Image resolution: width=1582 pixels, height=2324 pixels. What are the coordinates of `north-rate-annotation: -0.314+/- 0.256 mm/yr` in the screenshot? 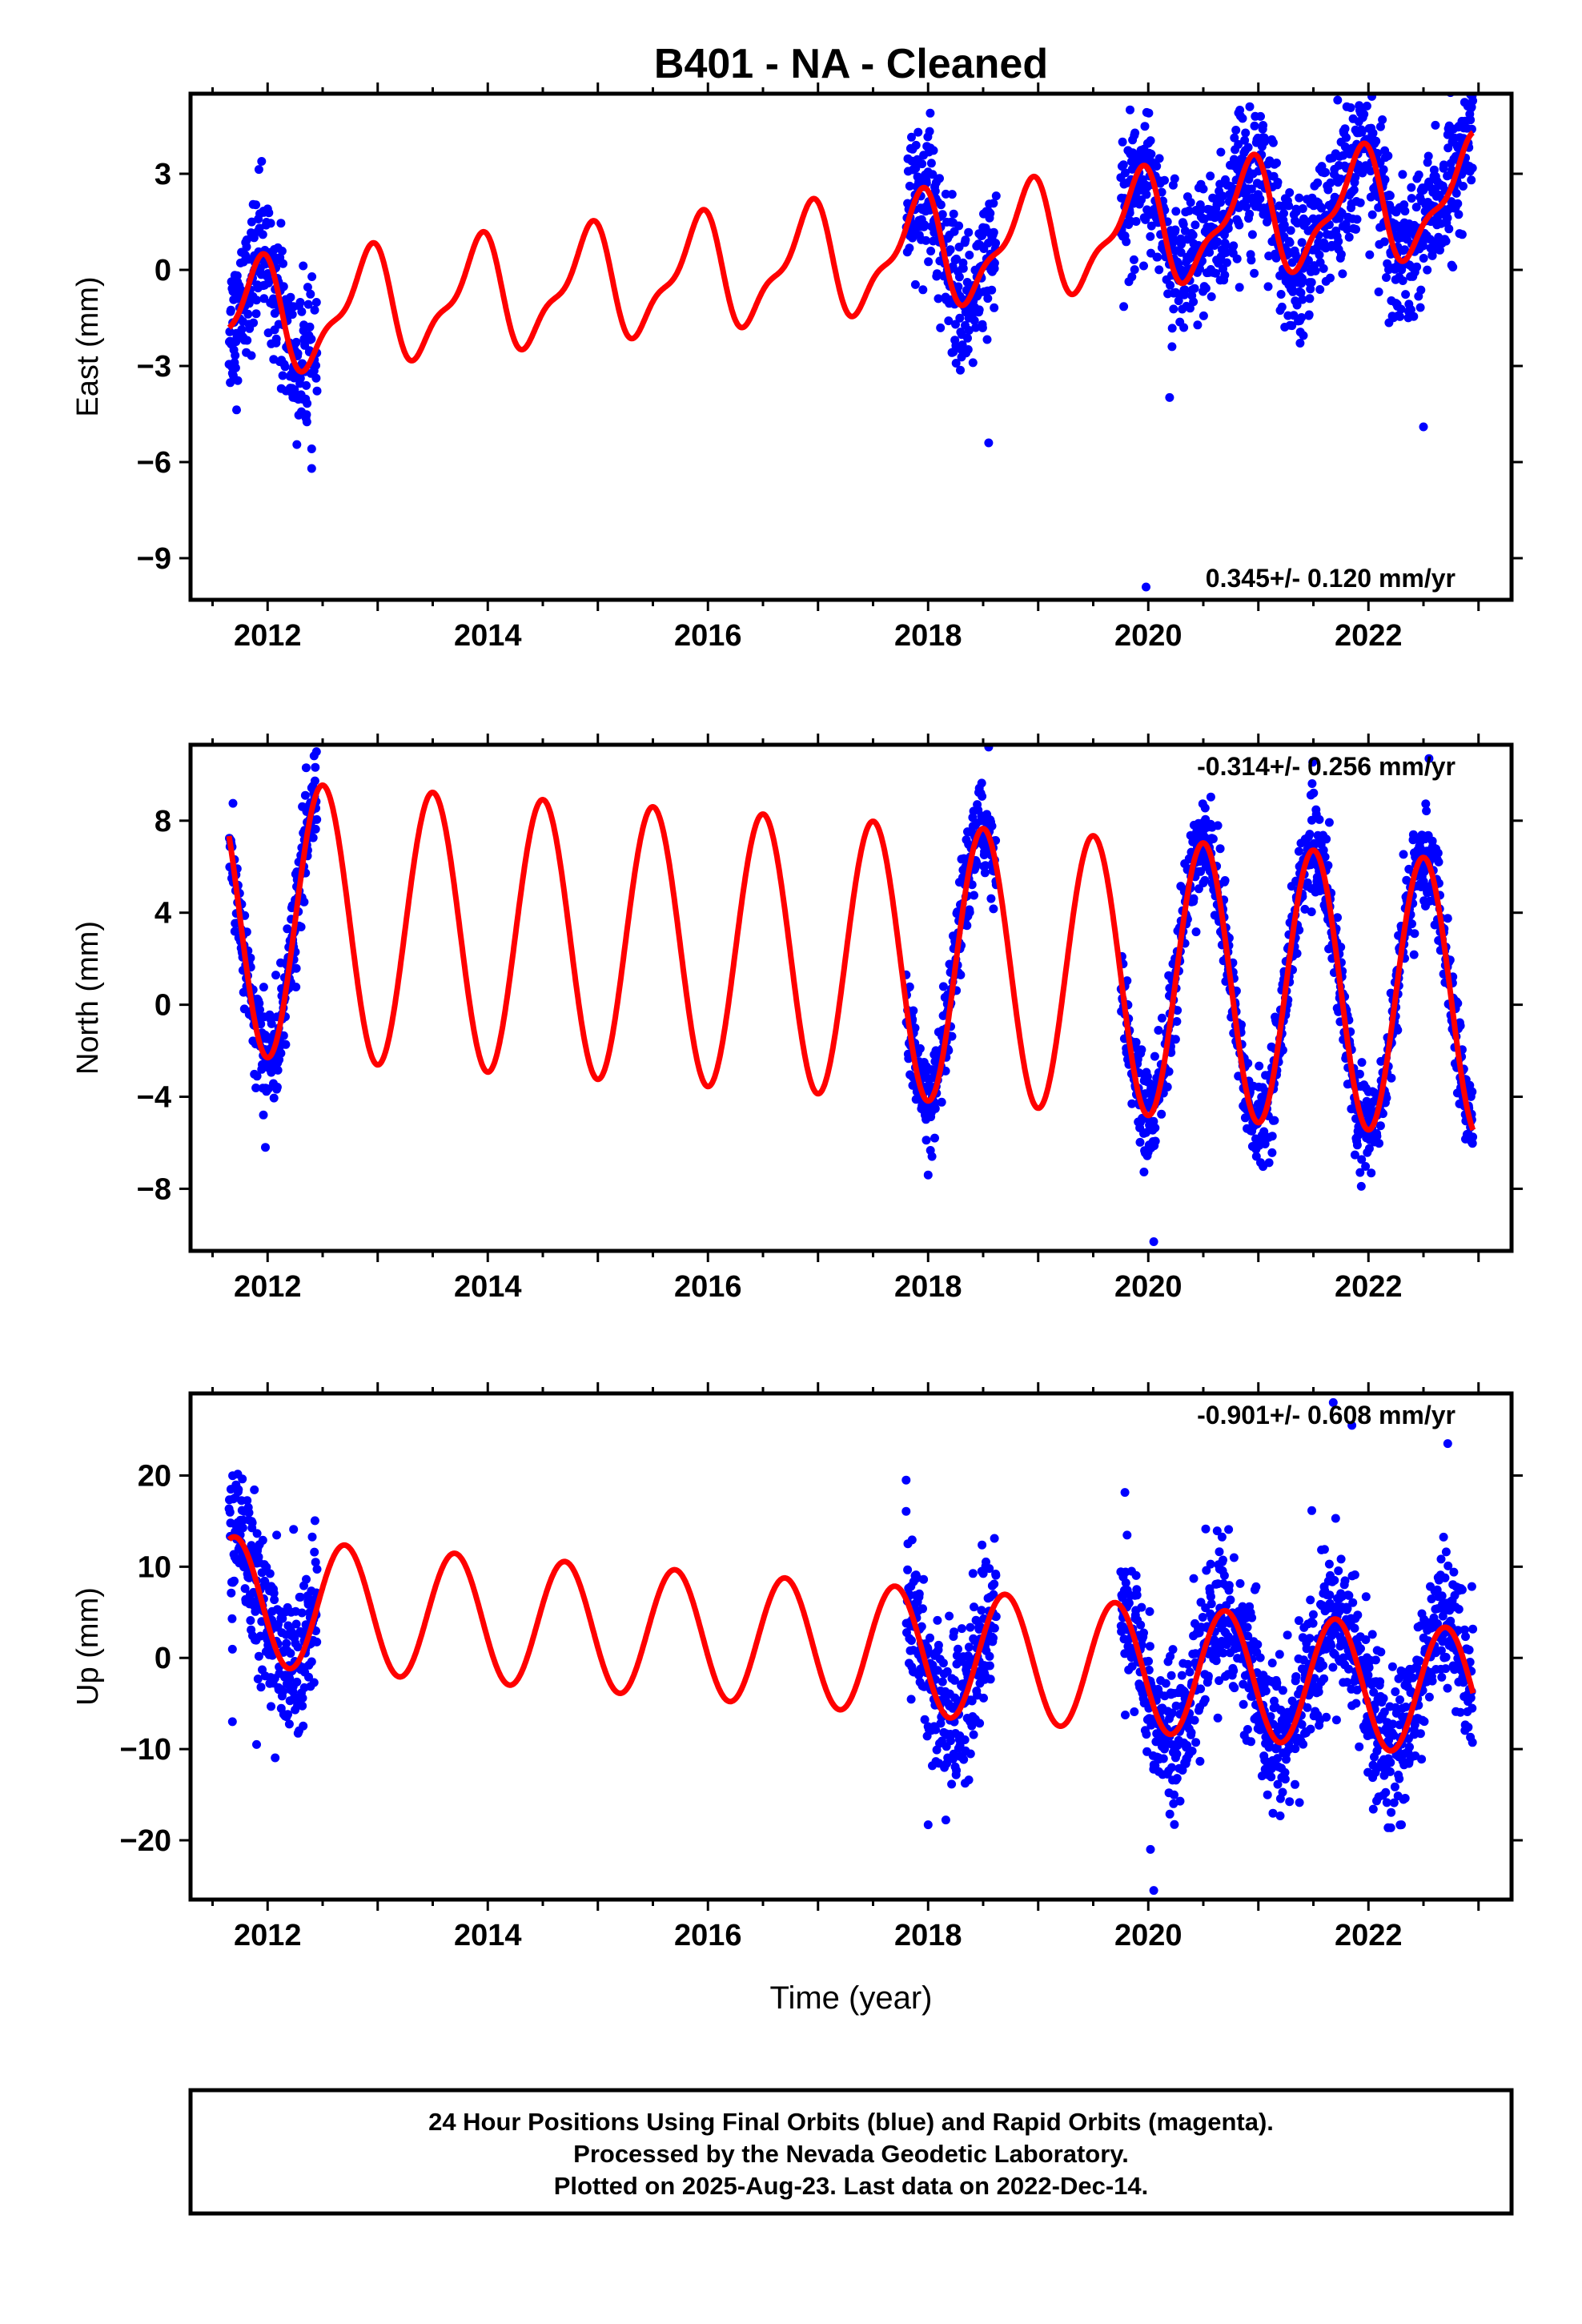 It's located at (1327, 766).